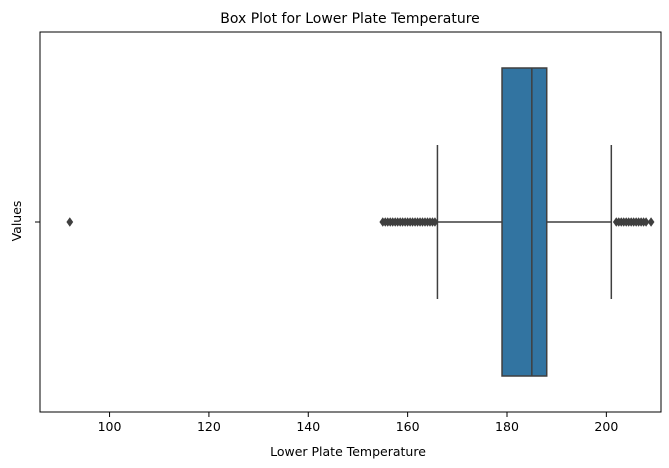  I want to click on x-axis-label: Lower Plate Temperature, so click(348, 451).